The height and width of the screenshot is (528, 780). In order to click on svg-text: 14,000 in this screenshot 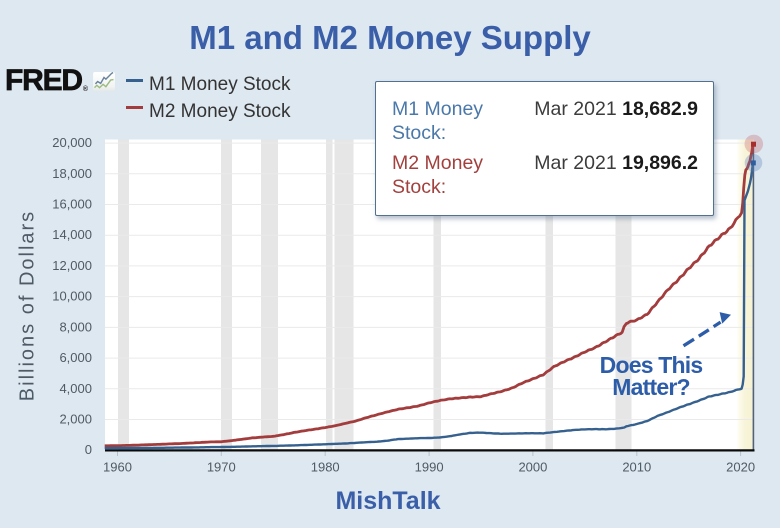, I will do `click(72, 234)`.